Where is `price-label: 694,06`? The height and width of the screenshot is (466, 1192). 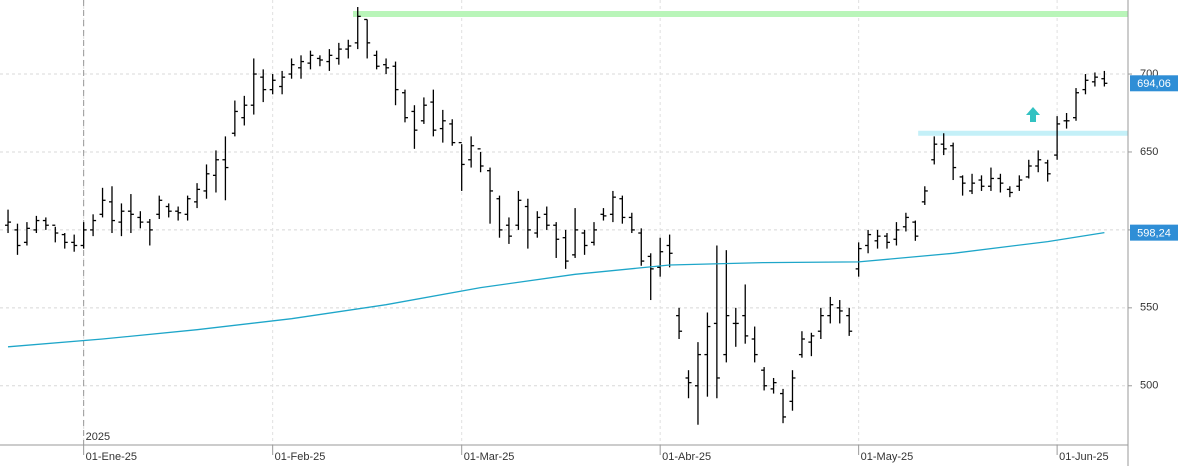 price-label: 694,06 is located at coordinates (1154, 84).